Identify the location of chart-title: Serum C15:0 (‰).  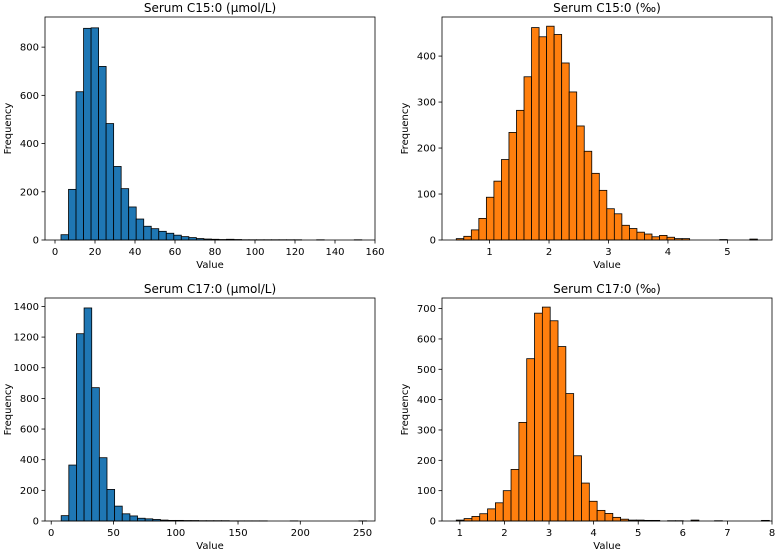
(607, 8).